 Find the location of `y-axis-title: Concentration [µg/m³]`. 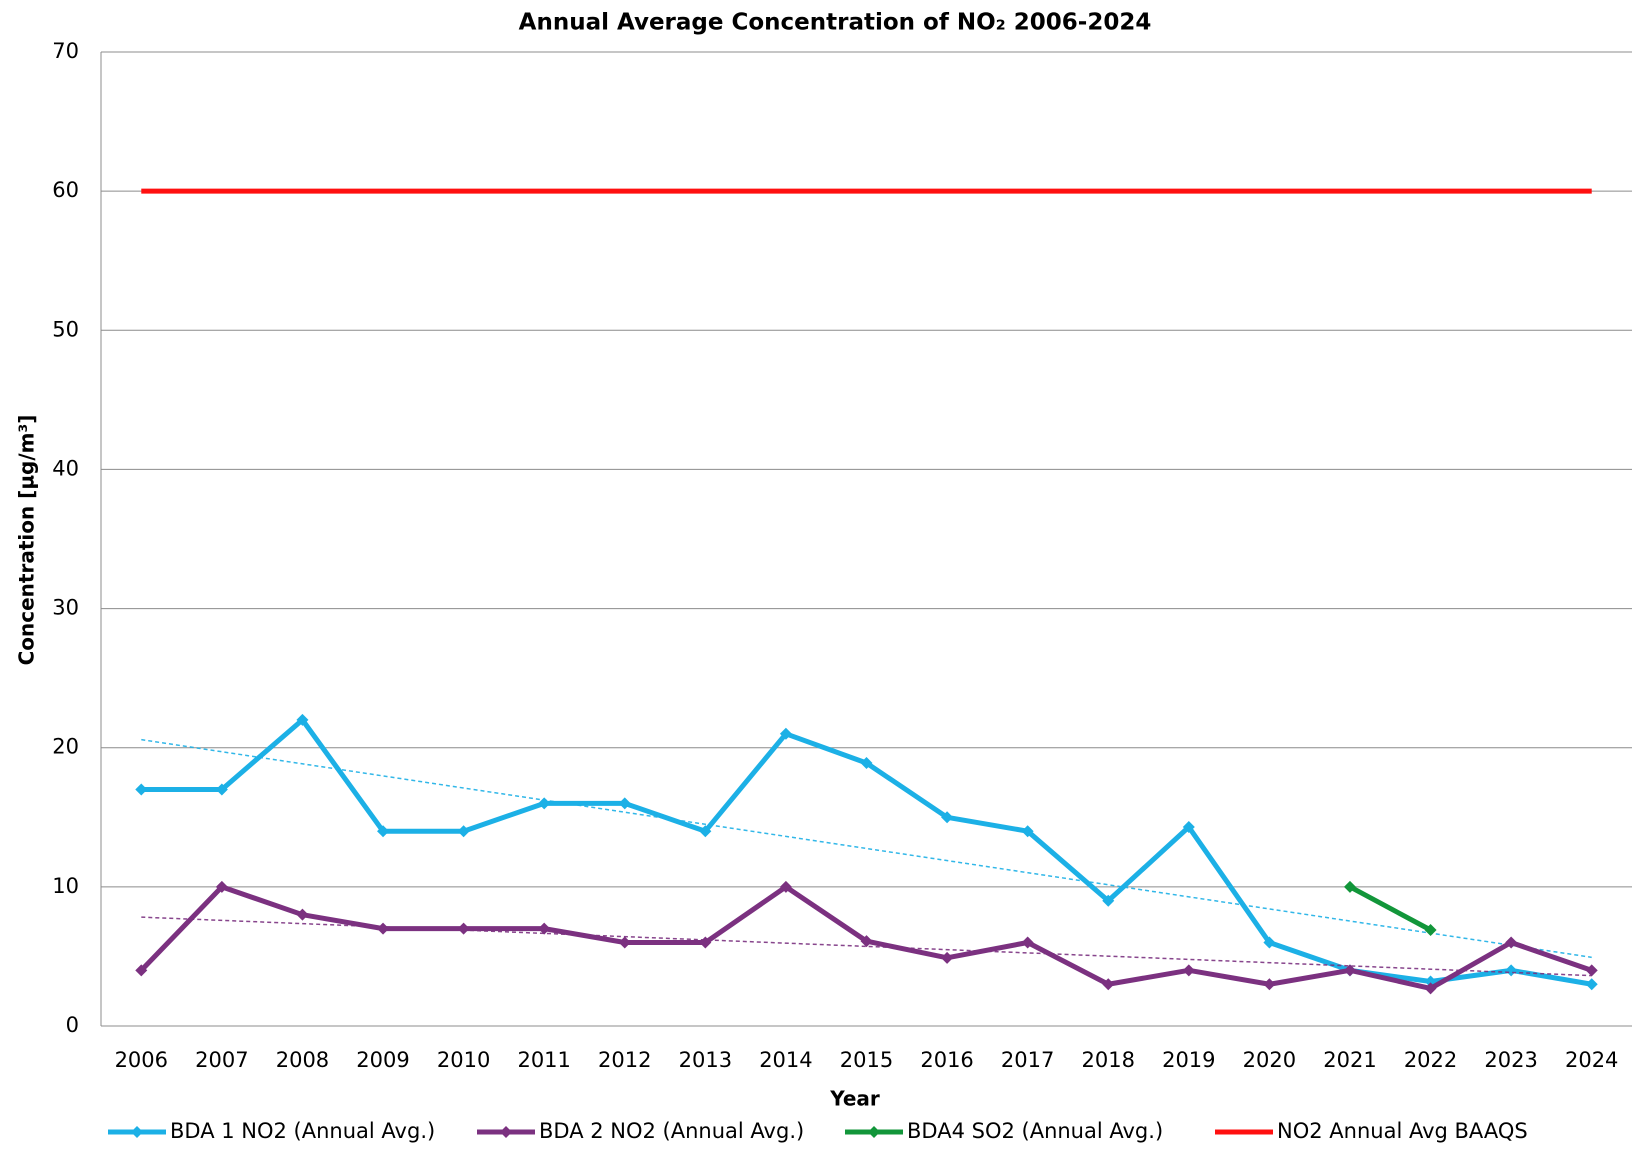

y-axis-title: Concentration [µg/m³] is located at coordinates (27, 540).